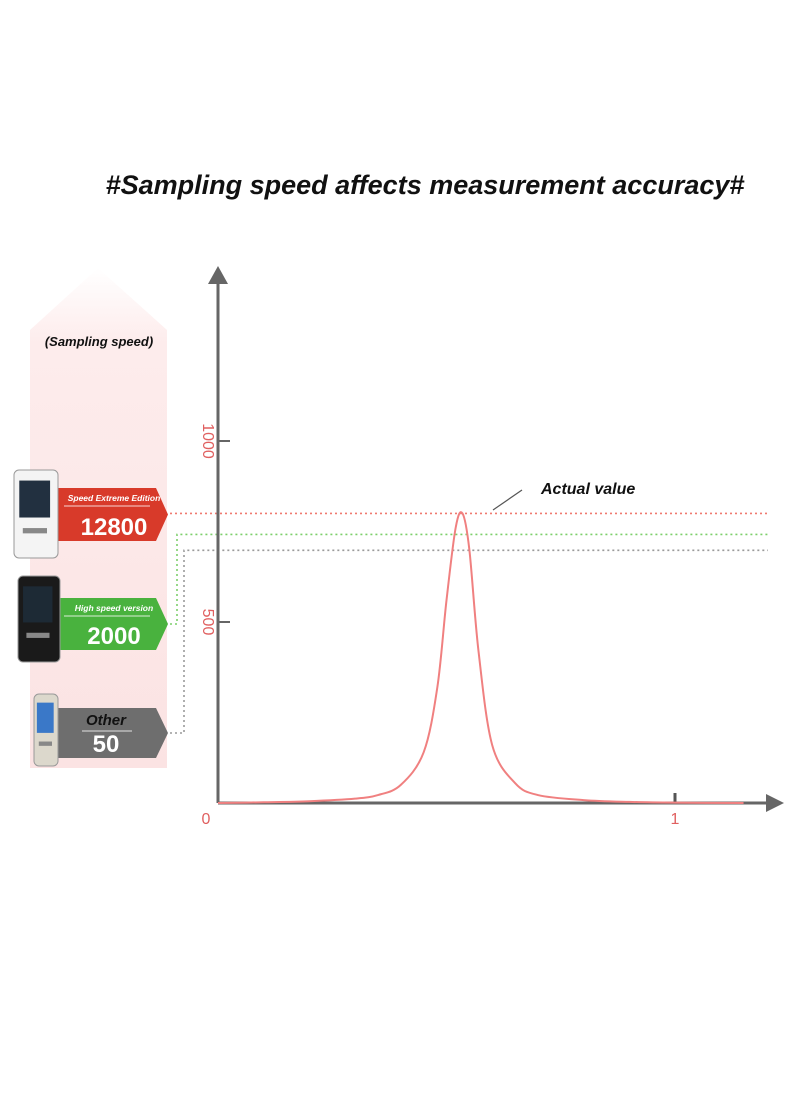 The image size is (800, 1096). Describe the element at coordinates (113, 636) in the screenshot. I see `sampling-rate-value: 2000` at that location.